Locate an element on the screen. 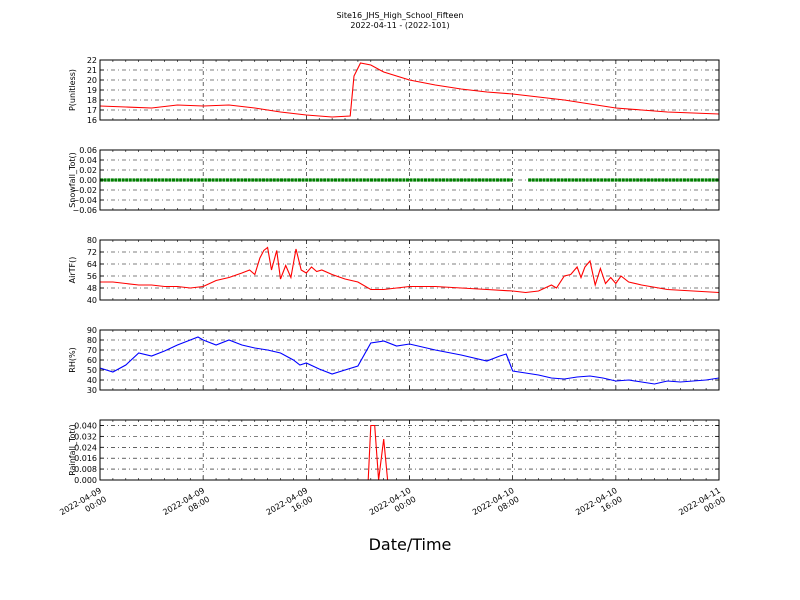  y-tick-label: 0.008 is located at coordinates (85, 469).